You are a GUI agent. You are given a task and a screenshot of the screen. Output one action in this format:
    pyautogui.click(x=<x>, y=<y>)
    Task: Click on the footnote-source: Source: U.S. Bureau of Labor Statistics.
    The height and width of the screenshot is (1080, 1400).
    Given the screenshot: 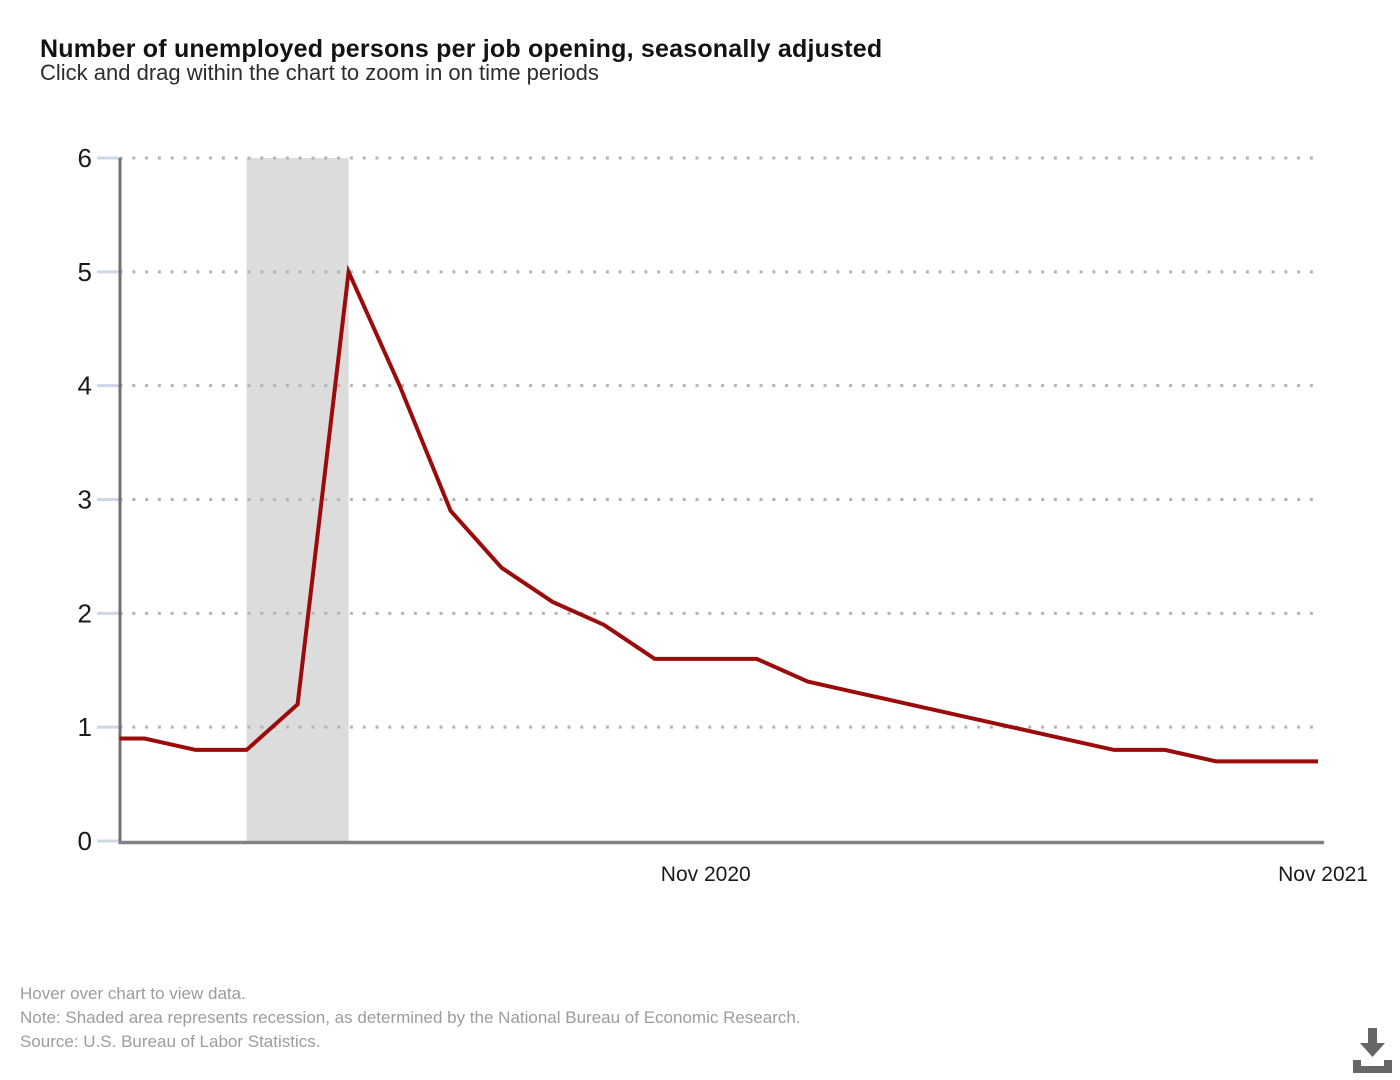 What is the action you would take?
    pyautogui.click(x=170, y=1041)
    